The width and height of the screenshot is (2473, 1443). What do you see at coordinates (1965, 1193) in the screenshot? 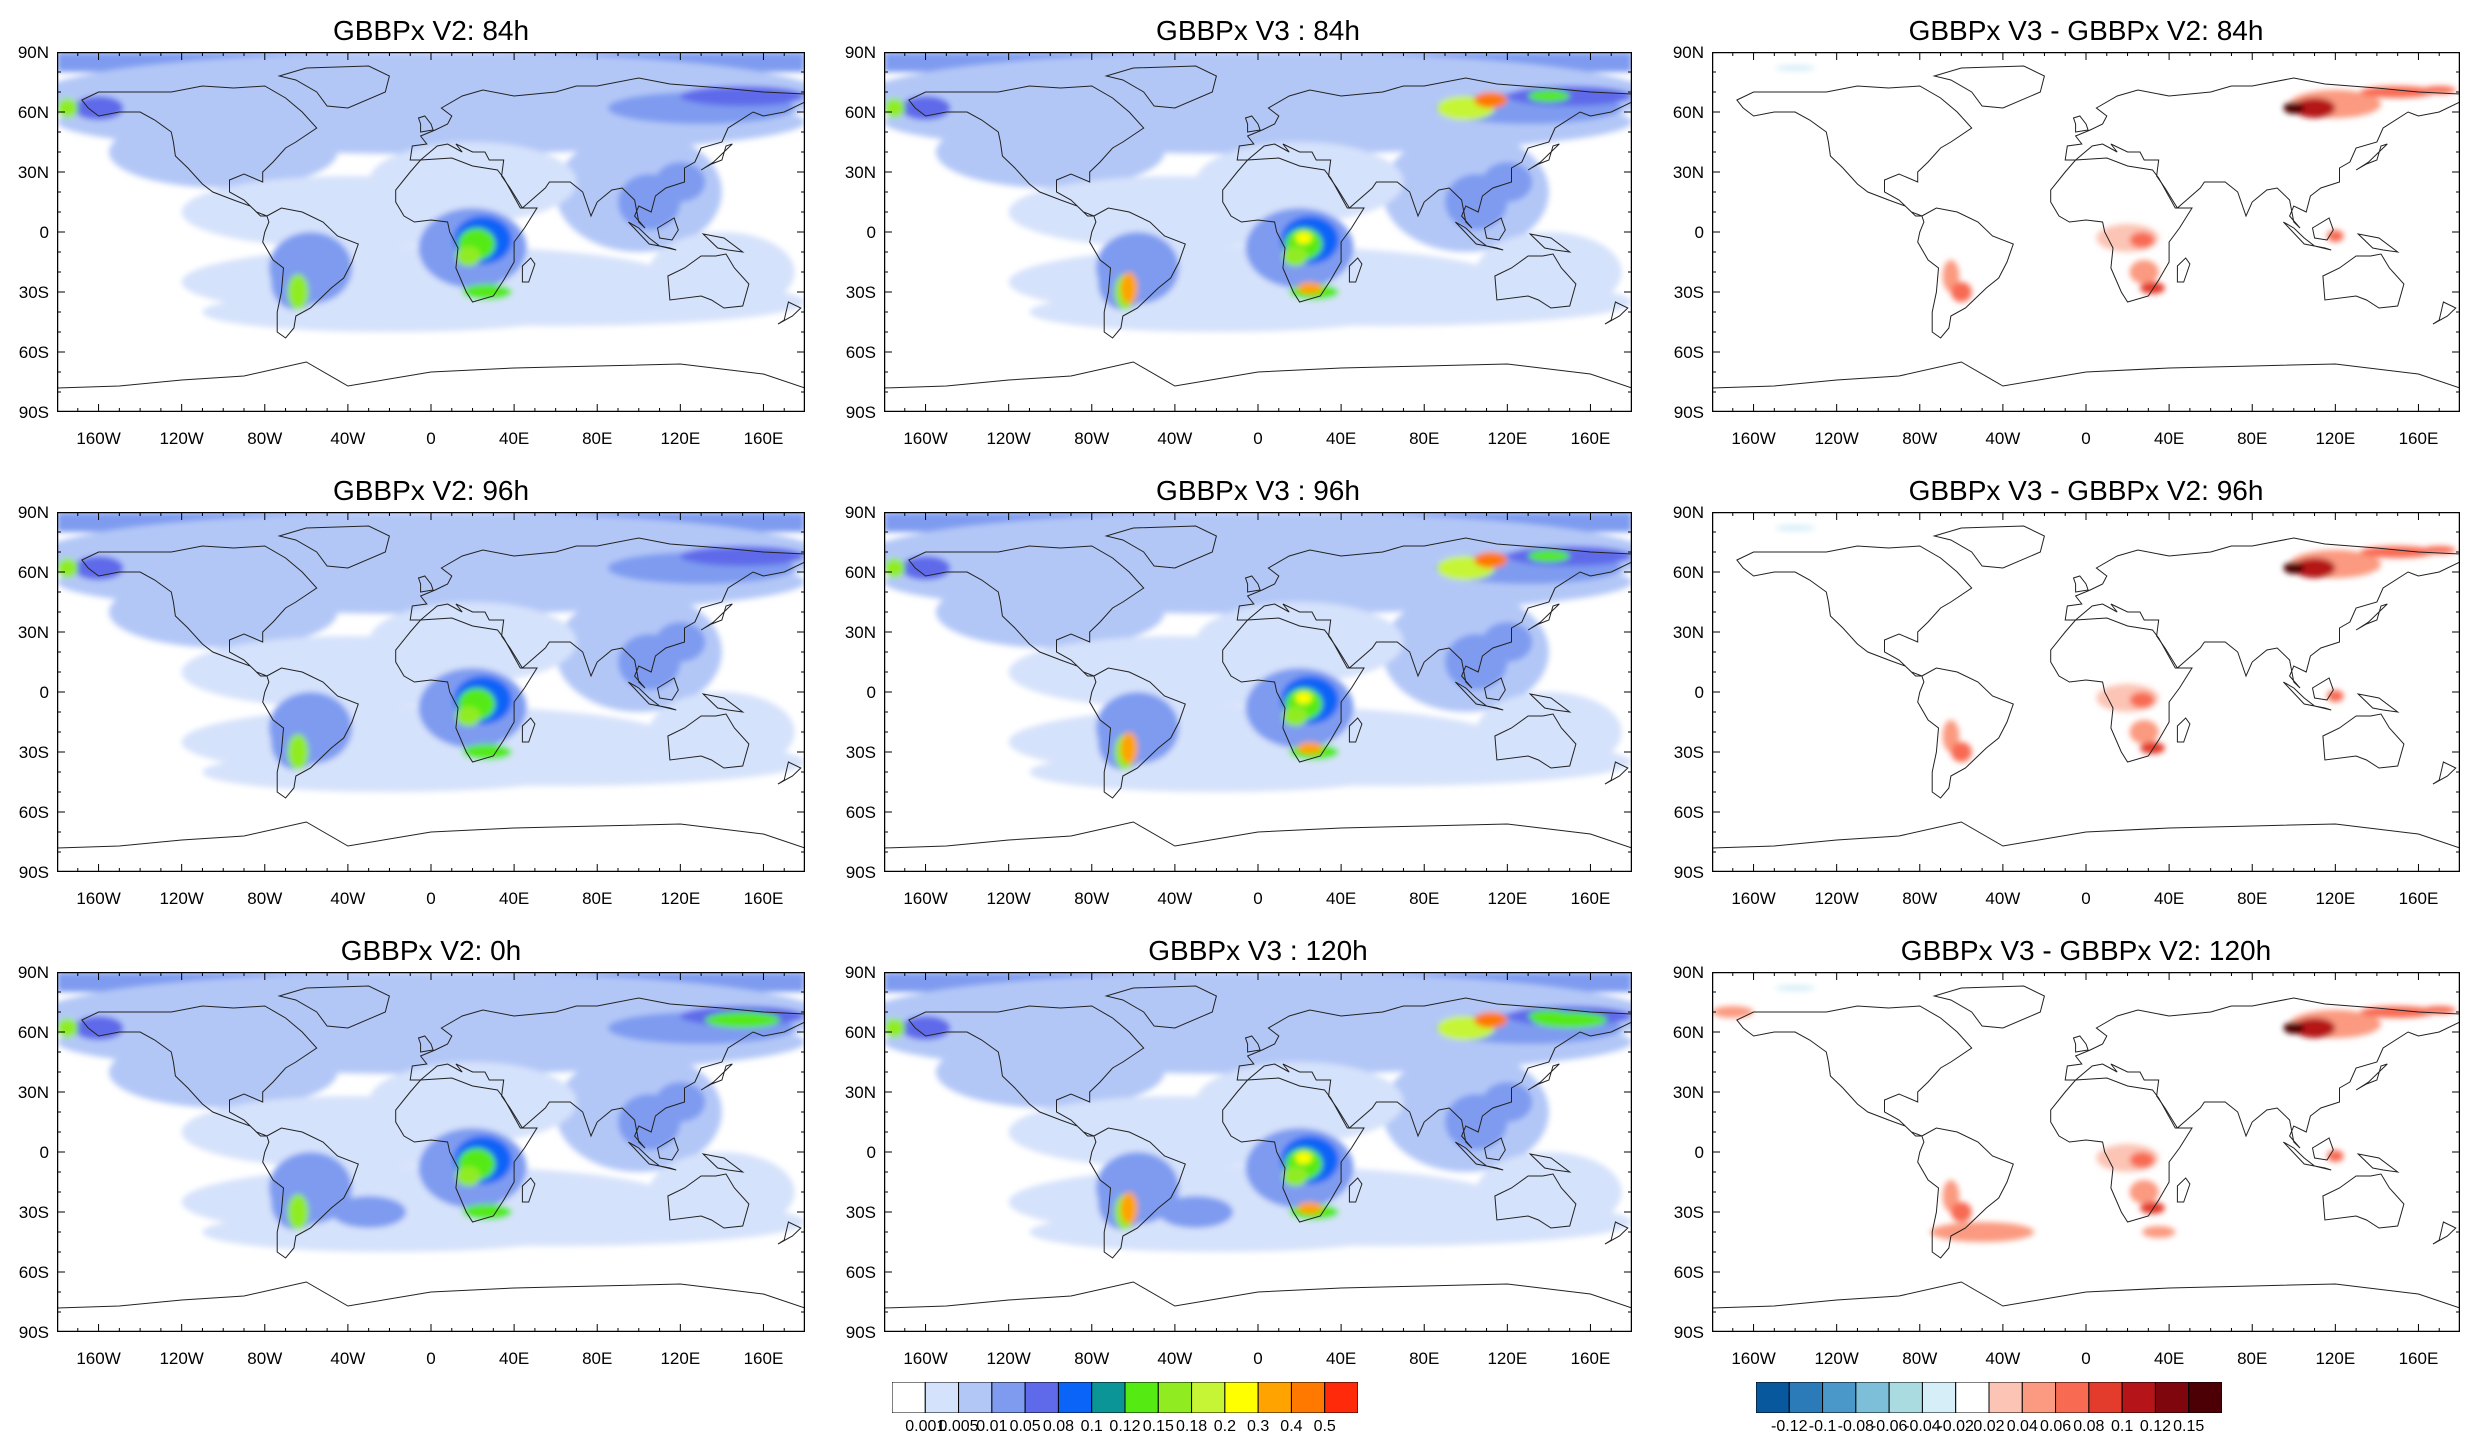
I see `coastline-samerica` at bounding box center [1965, 1193].